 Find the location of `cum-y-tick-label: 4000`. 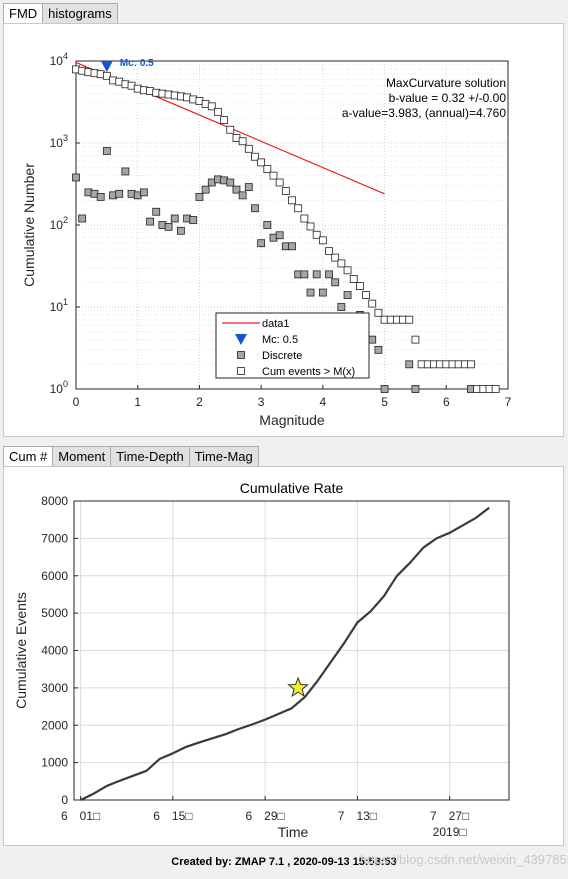

cum-y-tick-label: 4000 is located at coordinates (54, 651).